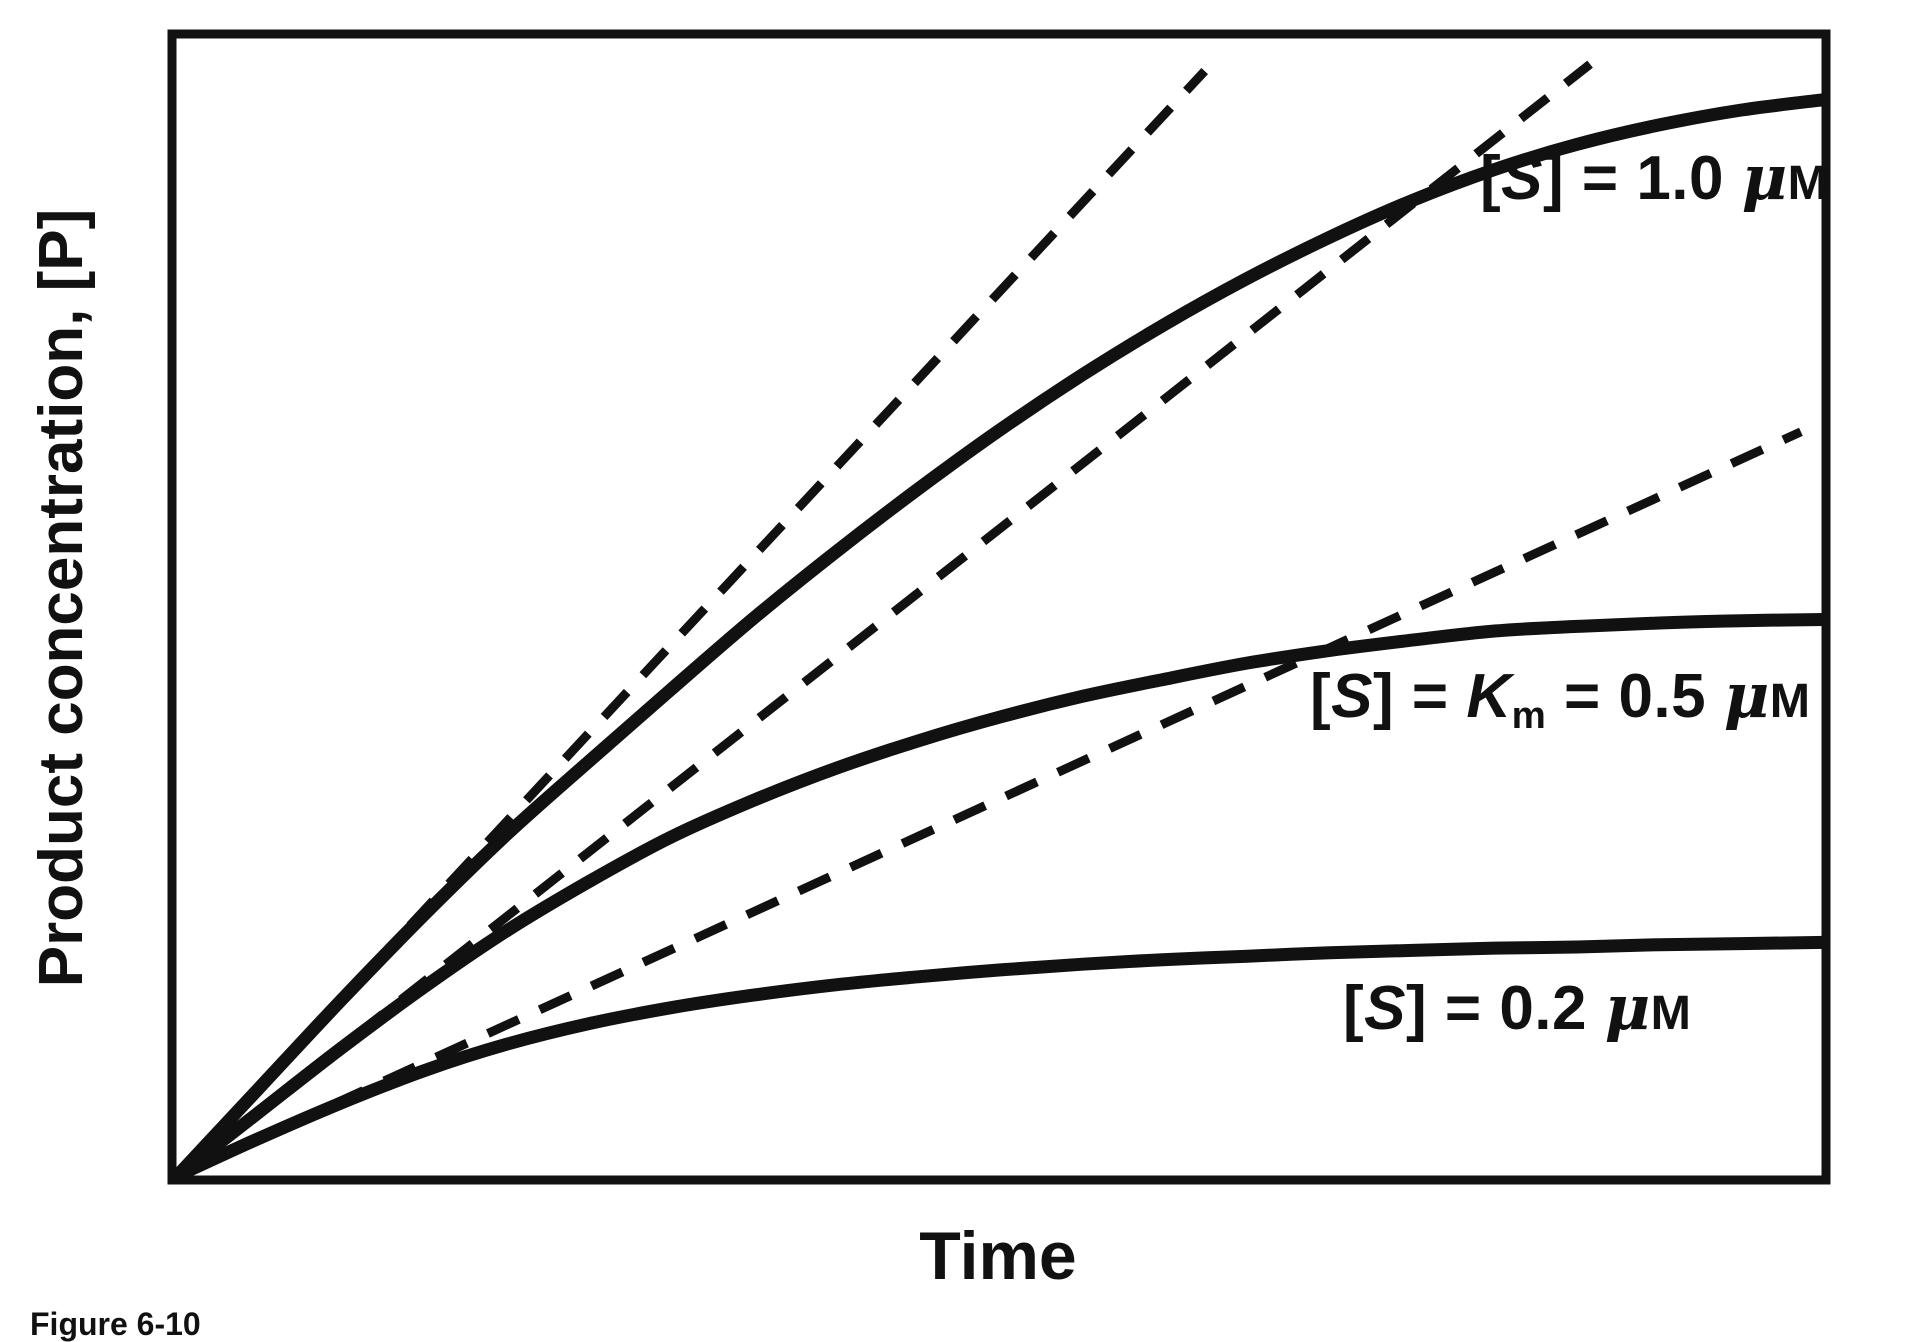  What do you see at coordinates (998, 1256) in the screenshot?
I see `x-axis-title: Time` at bounding box center [998, 1256].